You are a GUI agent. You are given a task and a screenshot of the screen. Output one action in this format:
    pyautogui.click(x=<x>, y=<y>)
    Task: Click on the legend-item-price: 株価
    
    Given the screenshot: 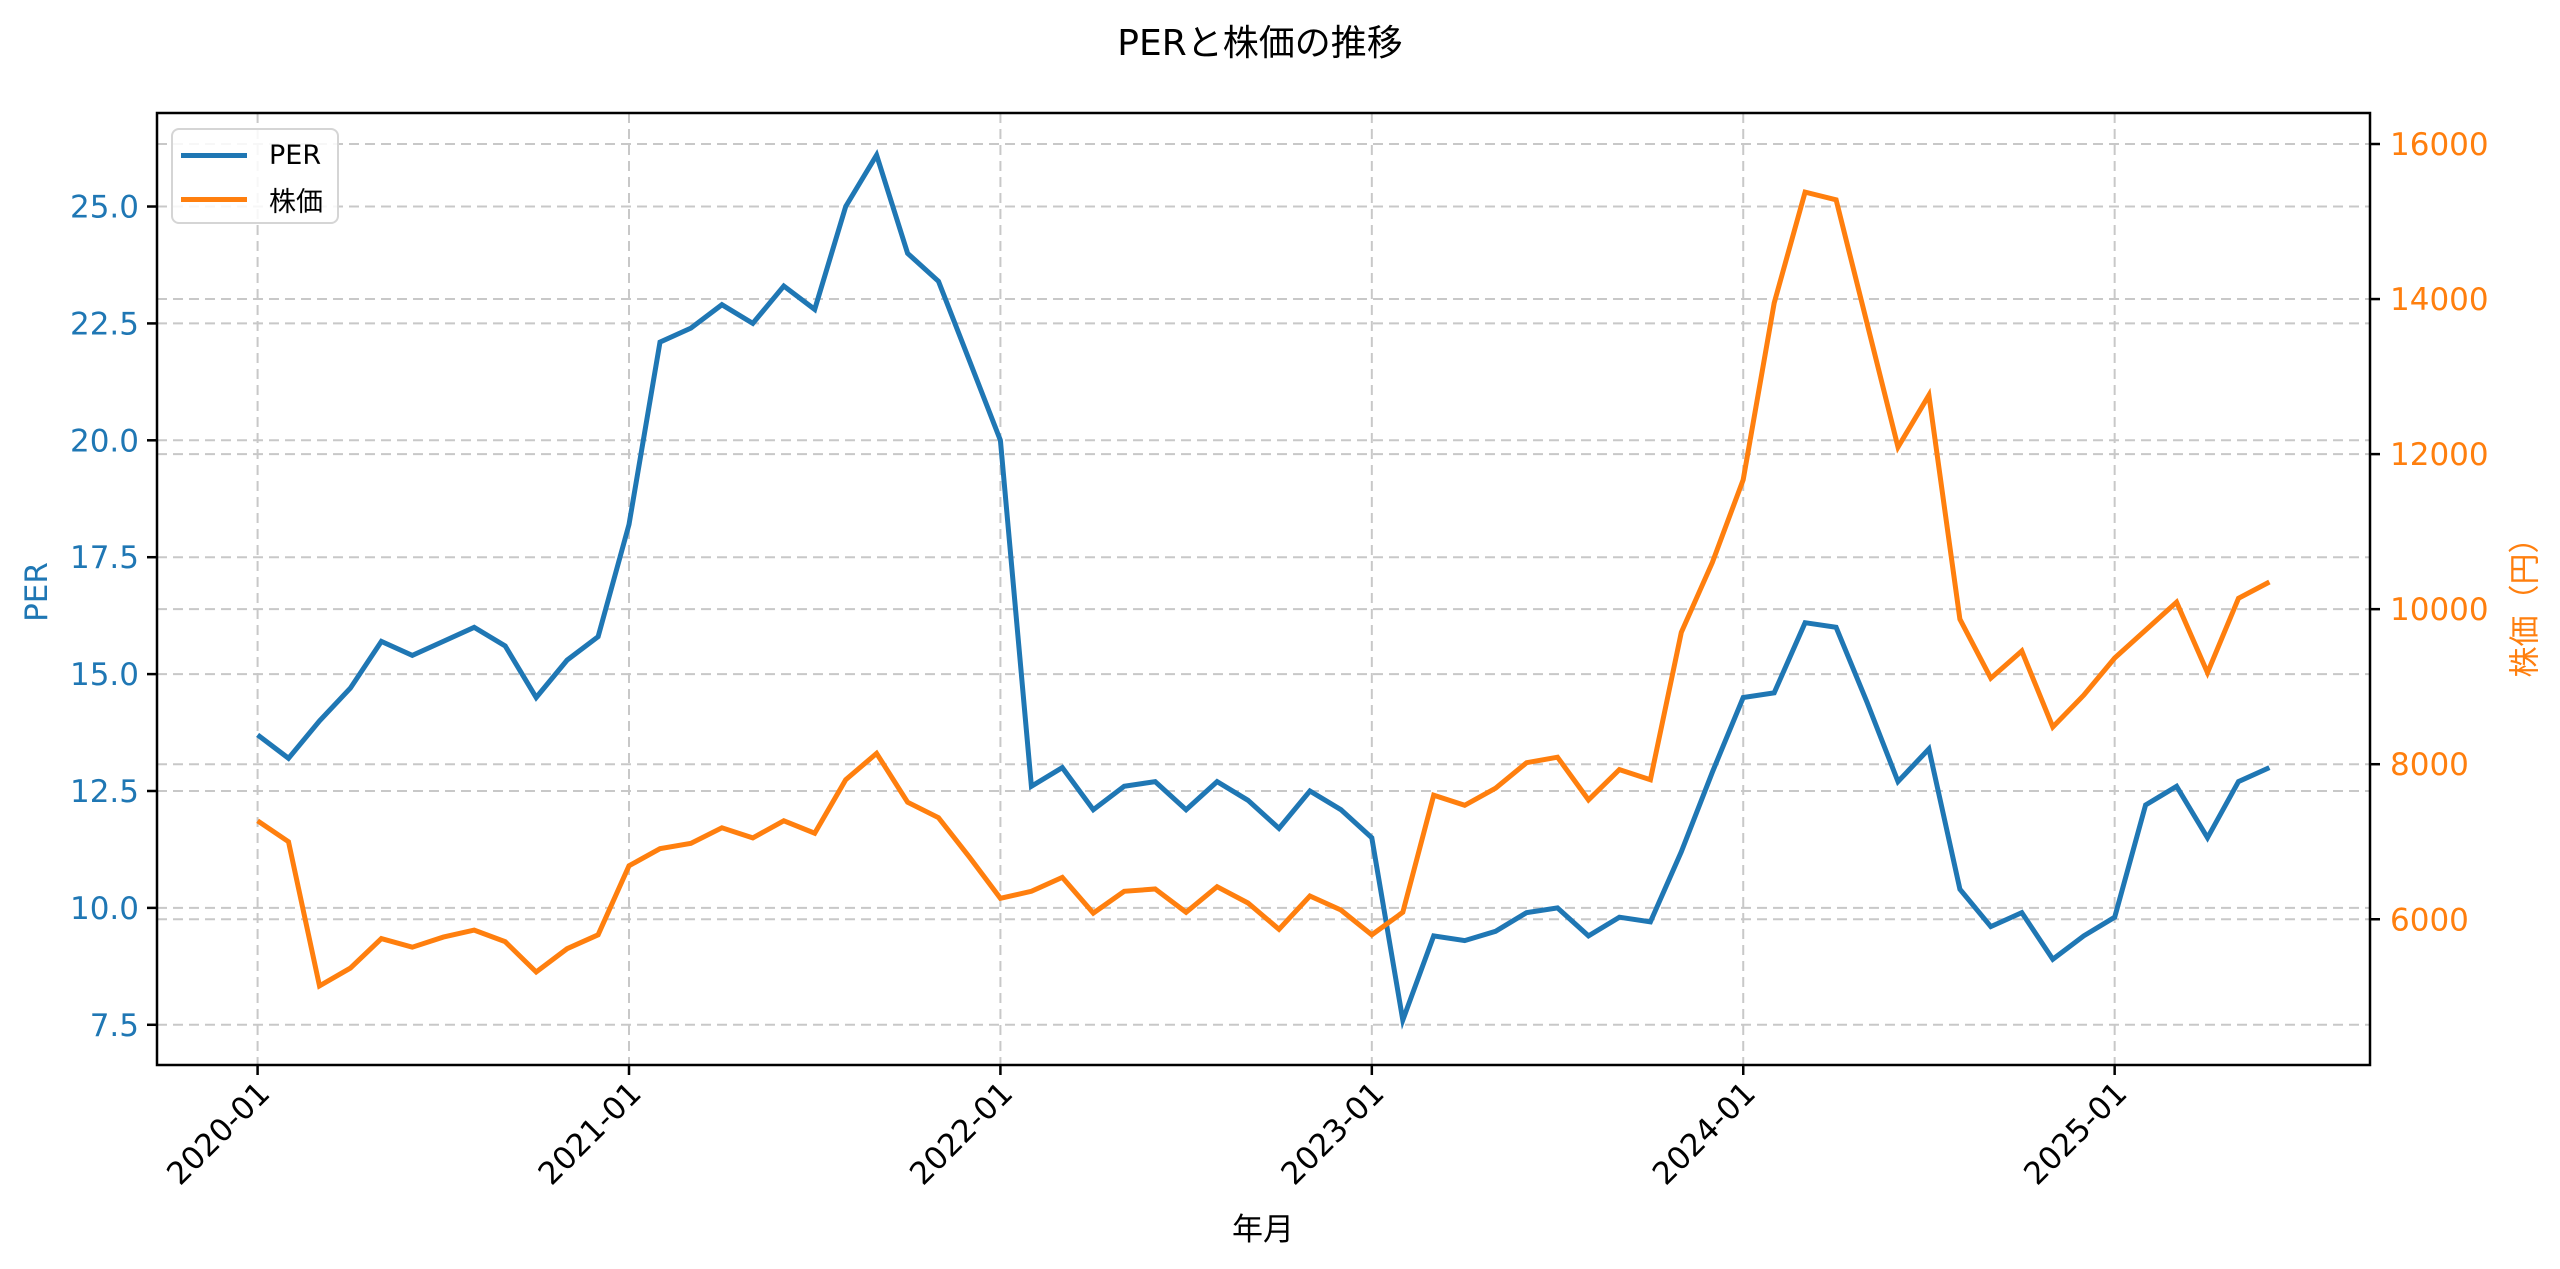 What is the action you would take?
    pyautogui.click(x=252, y=199)
    